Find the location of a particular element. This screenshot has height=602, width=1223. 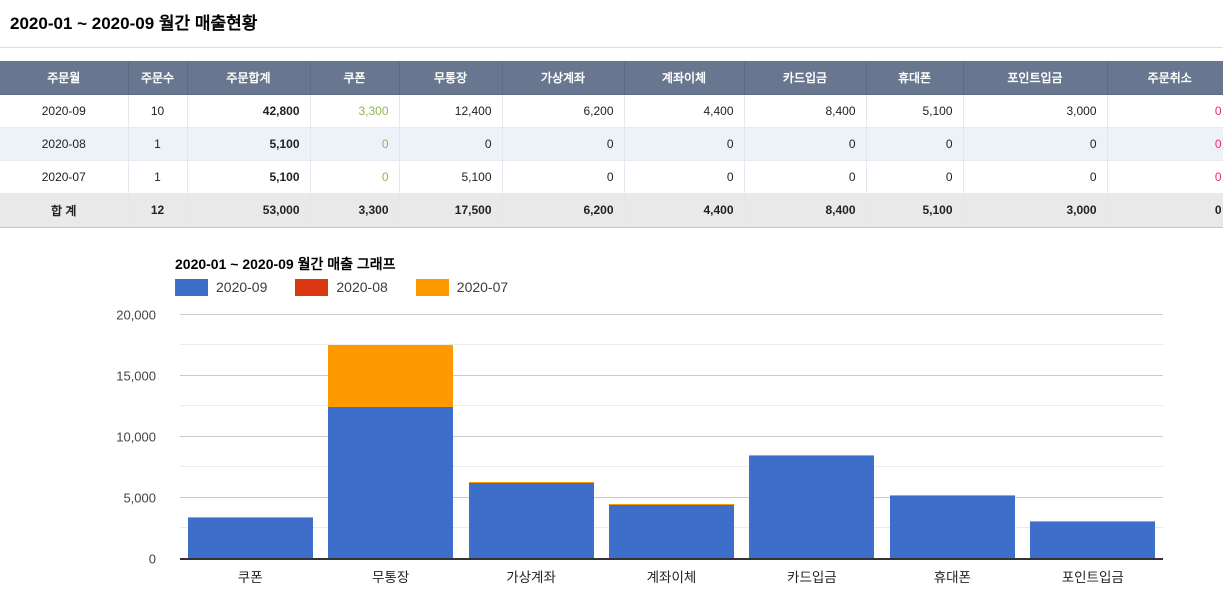

legend-label: 2020-09 is located at coordinates (242, 287).